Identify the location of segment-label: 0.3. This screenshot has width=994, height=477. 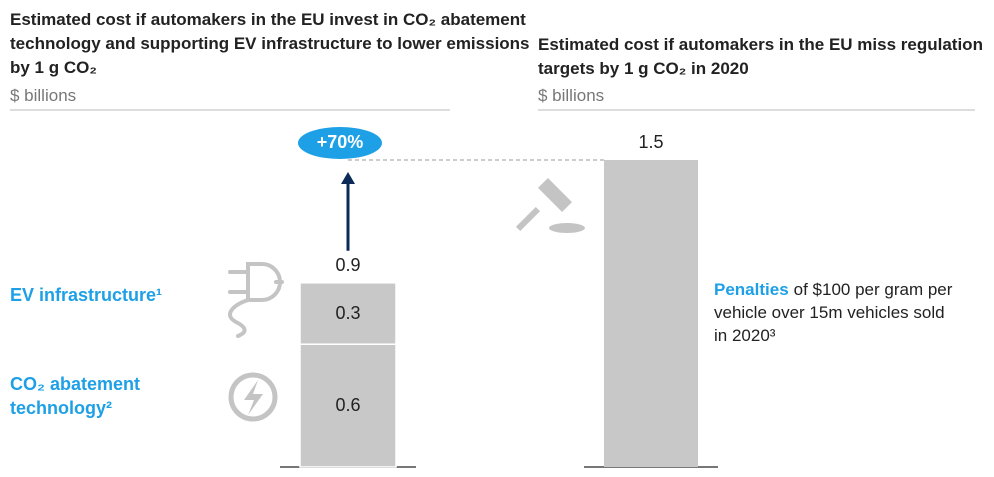
(348, 312).